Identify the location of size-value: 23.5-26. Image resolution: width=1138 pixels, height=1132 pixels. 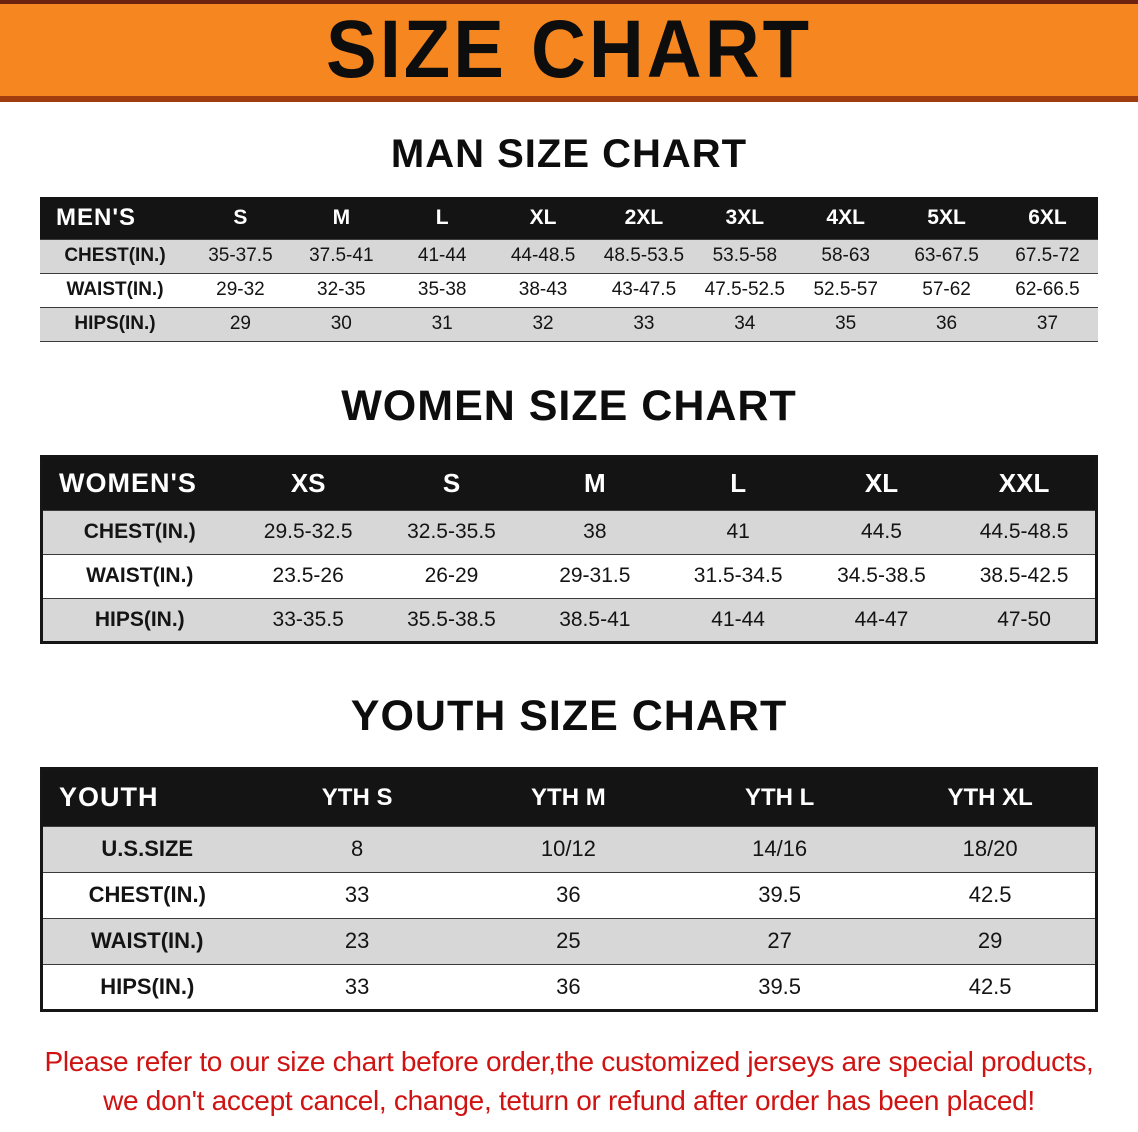
(308, 575).